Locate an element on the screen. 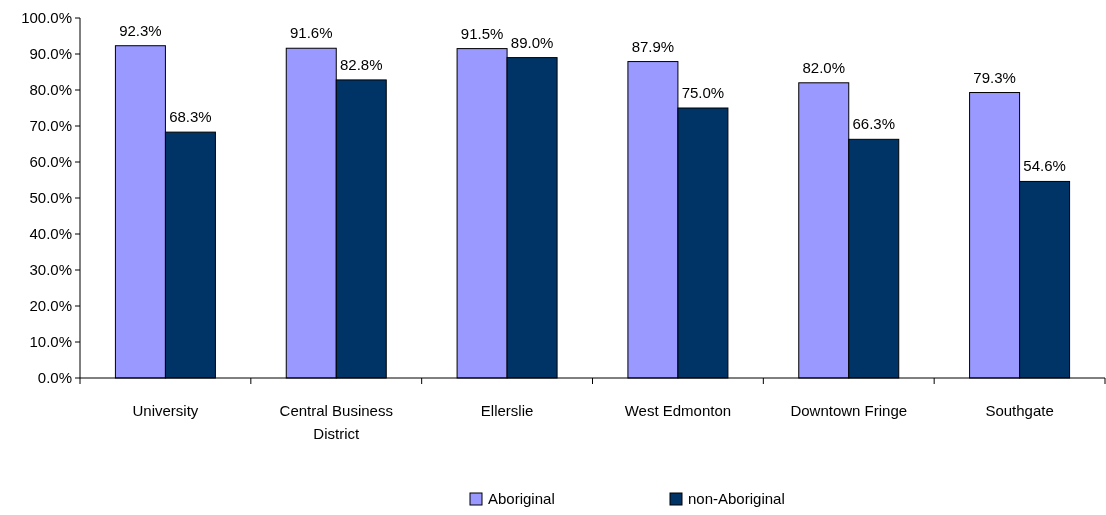  y-tick-label: 30.0% is located at coordinates (50, 270).